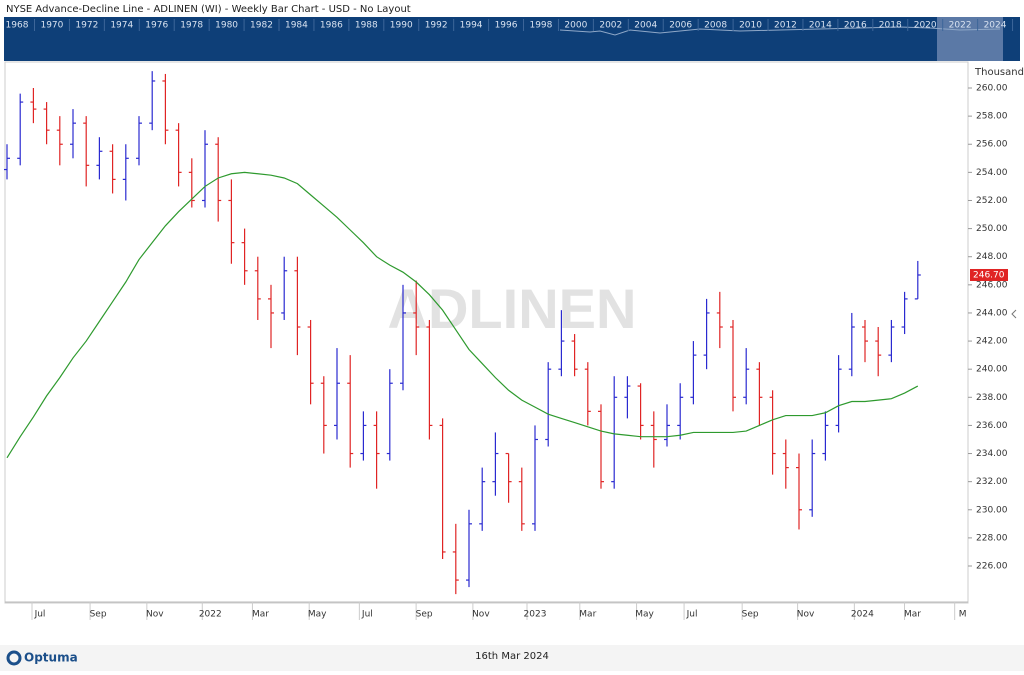 This screenshot has height=675, width=1024. I want to click on navigator-year: 2008, so click(715, 26).